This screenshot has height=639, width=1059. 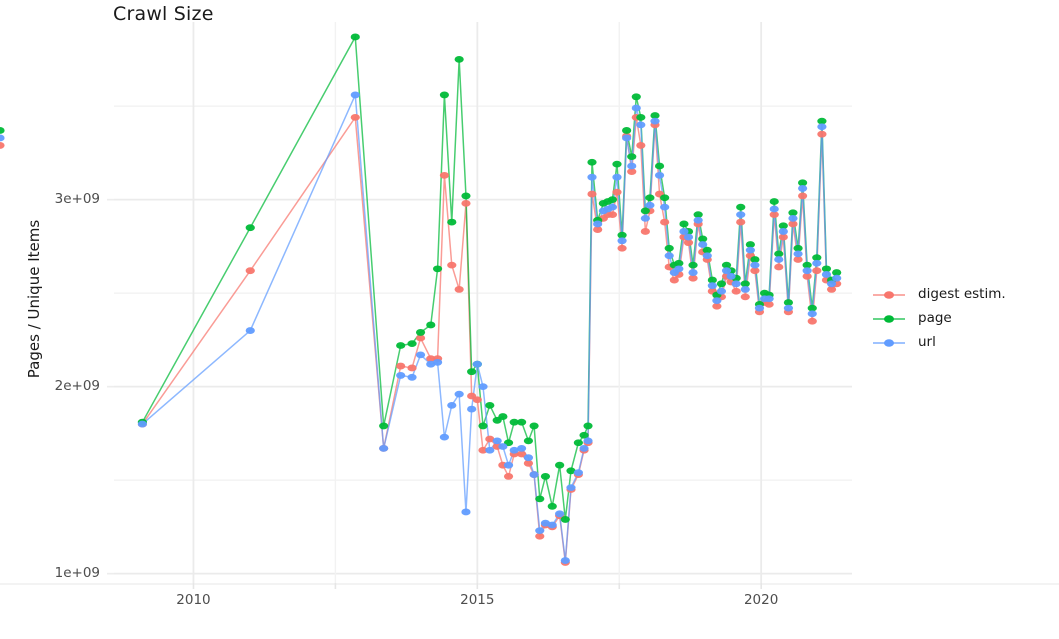 What do you see at coordinates (193, 600) in the screenshot?
I see `x-tick-label: 2010` at bounding box center [193, 600].